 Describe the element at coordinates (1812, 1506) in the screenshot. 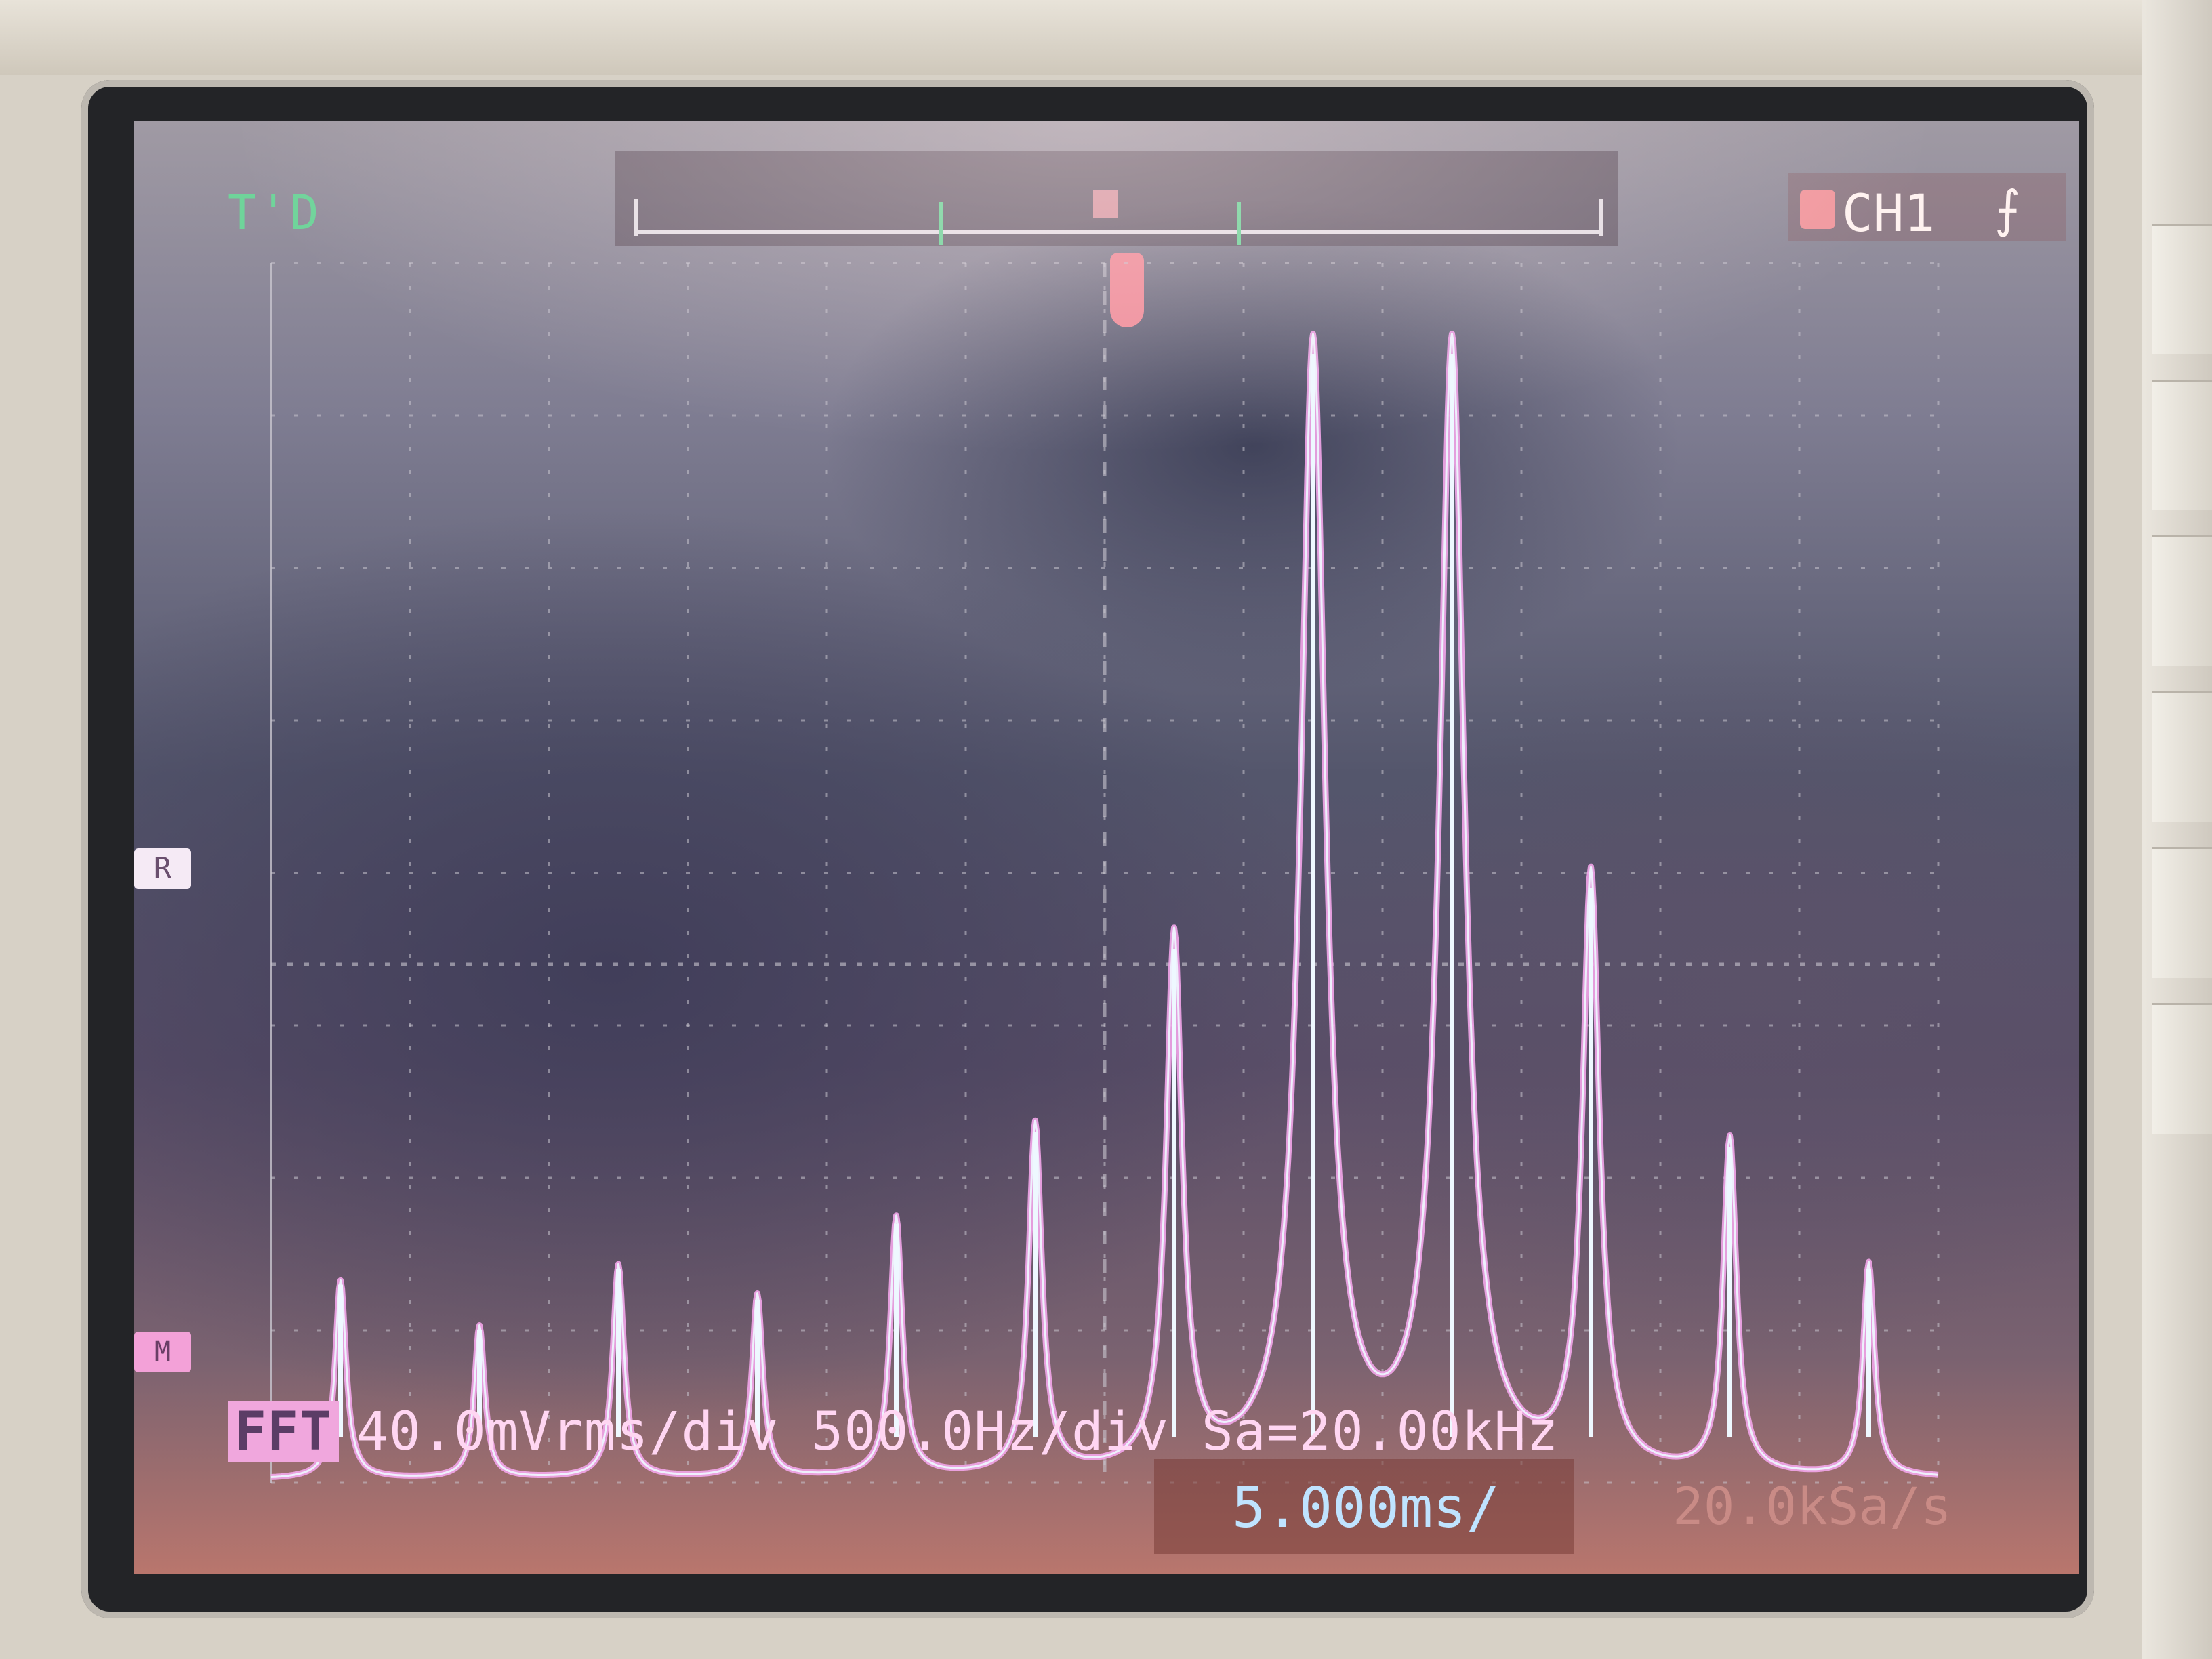

I see `sample-rate-readout: 20.0kSa/s` at that location.